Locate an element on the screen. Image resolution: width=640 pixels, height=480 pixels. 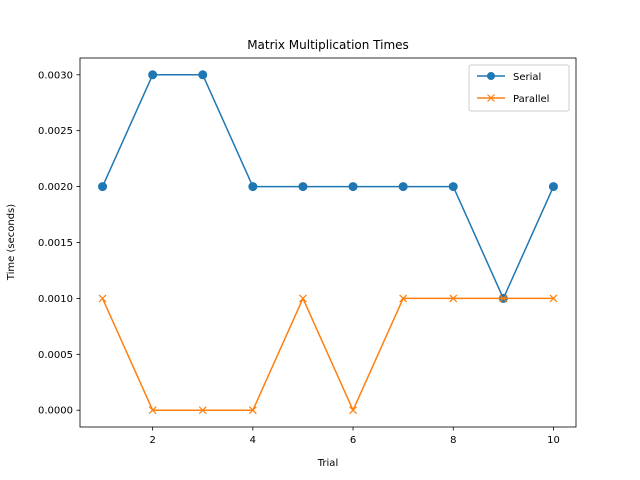
x-tick-label: 10 is located at coordinates (553, 440).